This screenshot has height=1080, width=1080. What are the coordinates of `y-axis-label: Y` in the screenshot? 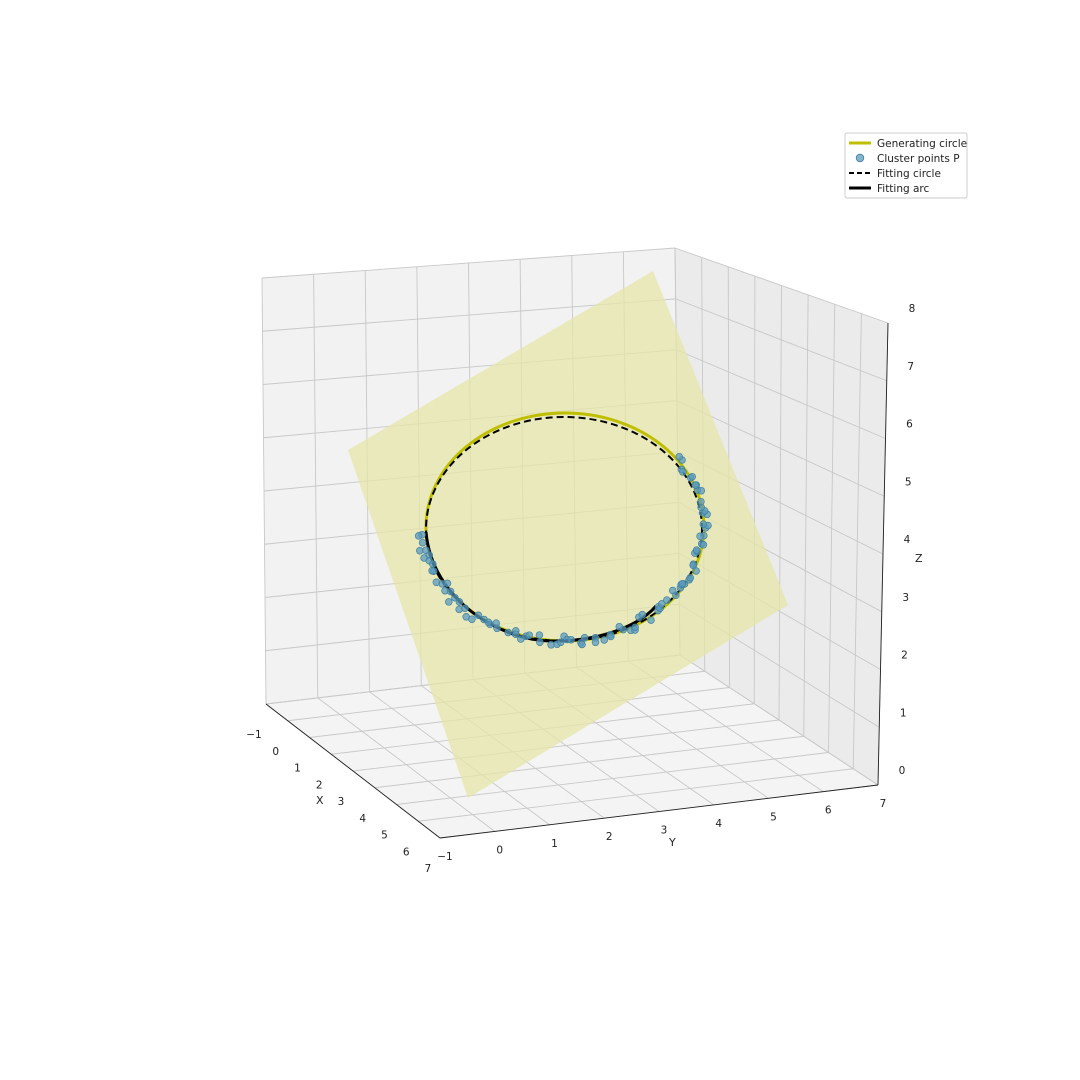 It's located at (672, 842).